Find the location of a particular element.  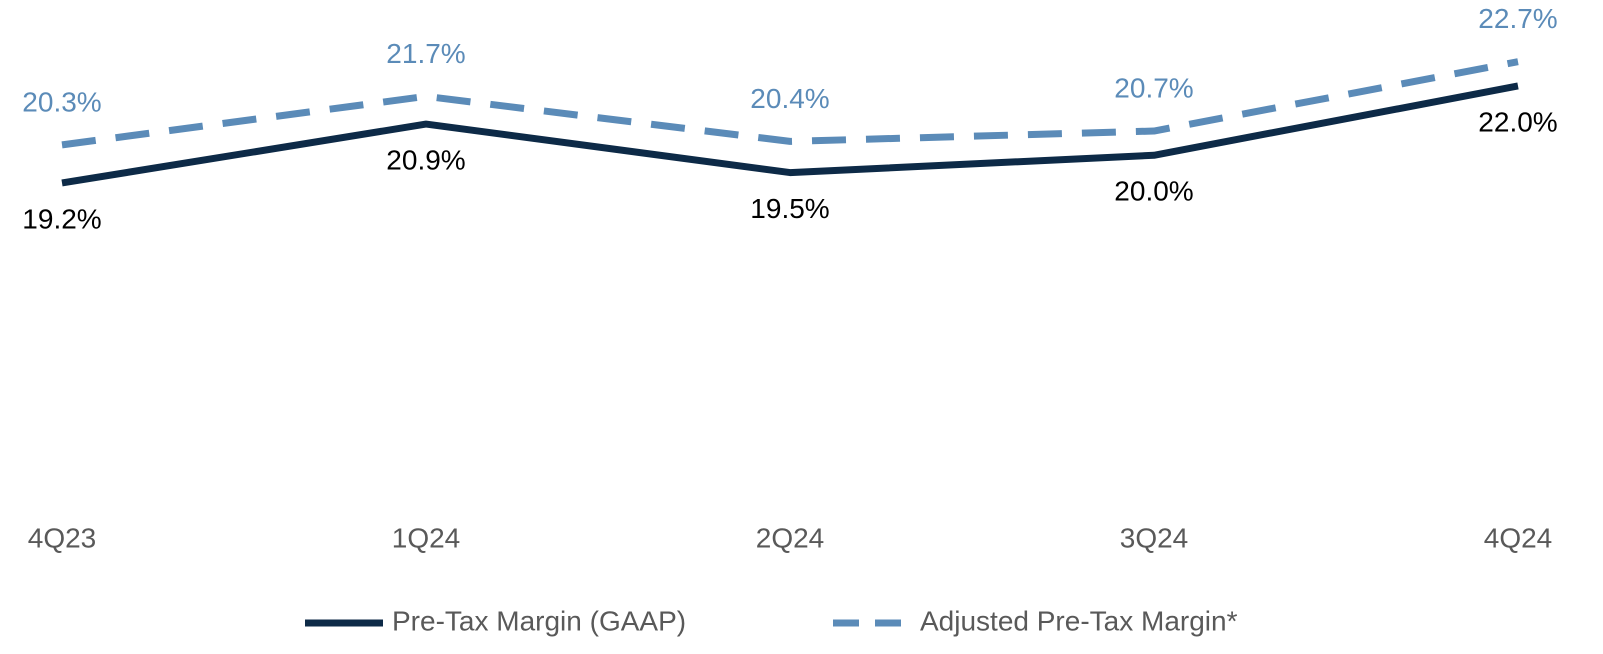

data-label: 22.7% is located at coordinates (1517, 18).